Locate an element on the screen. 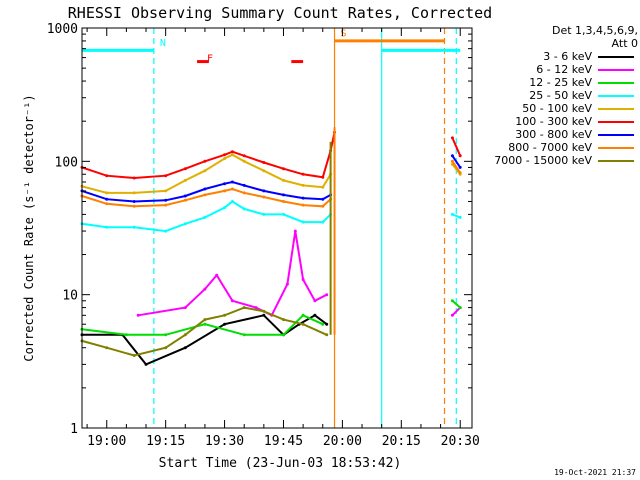 The width and height of the screenshot is (640, 480). legend-label: 12 - 25 keV is located at coordinates (560, 82).